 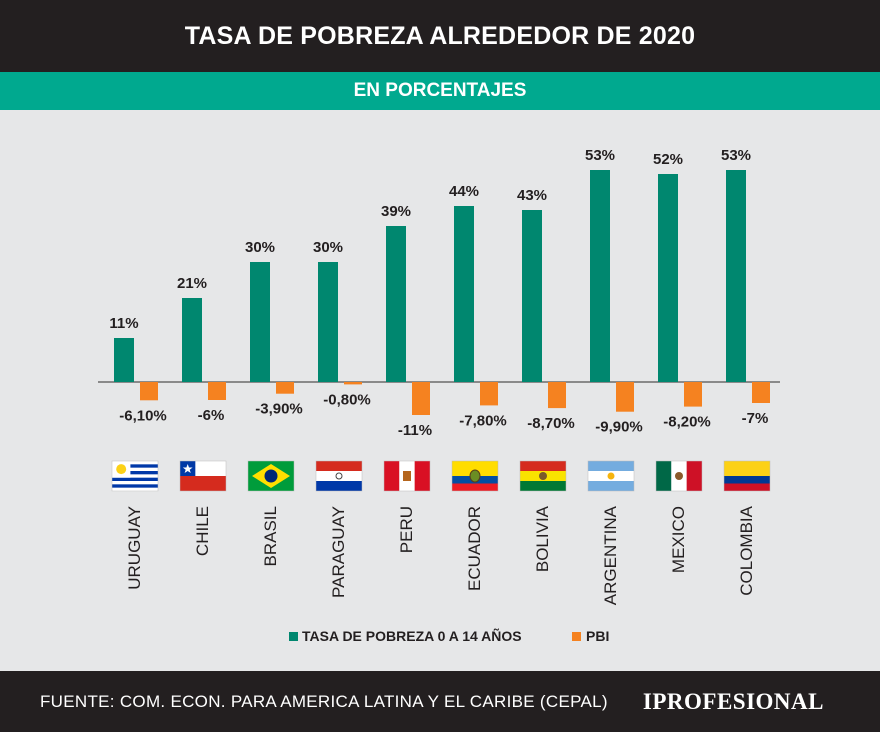 What do you see at coordinates (260, 322) in the screenshot?
I see `poverty-bar-brasil` at bounding box center [260, 322].